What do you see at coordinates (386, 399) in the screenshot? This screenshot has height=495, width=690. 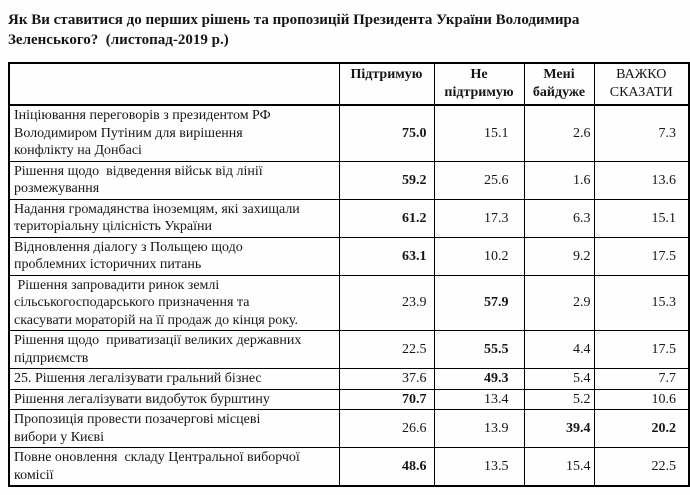 I see `value-cell: 70.7` at bounding box center [386, 399].